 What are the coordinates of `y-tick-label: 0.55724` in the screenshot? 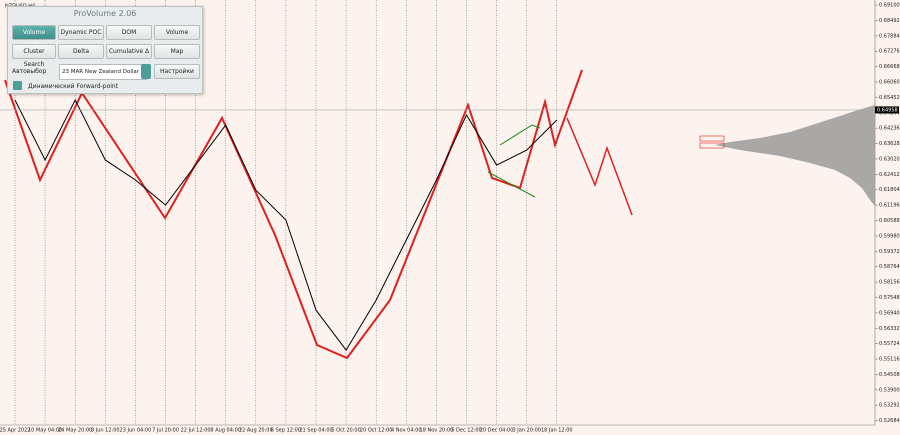 It's located at (889, 344).